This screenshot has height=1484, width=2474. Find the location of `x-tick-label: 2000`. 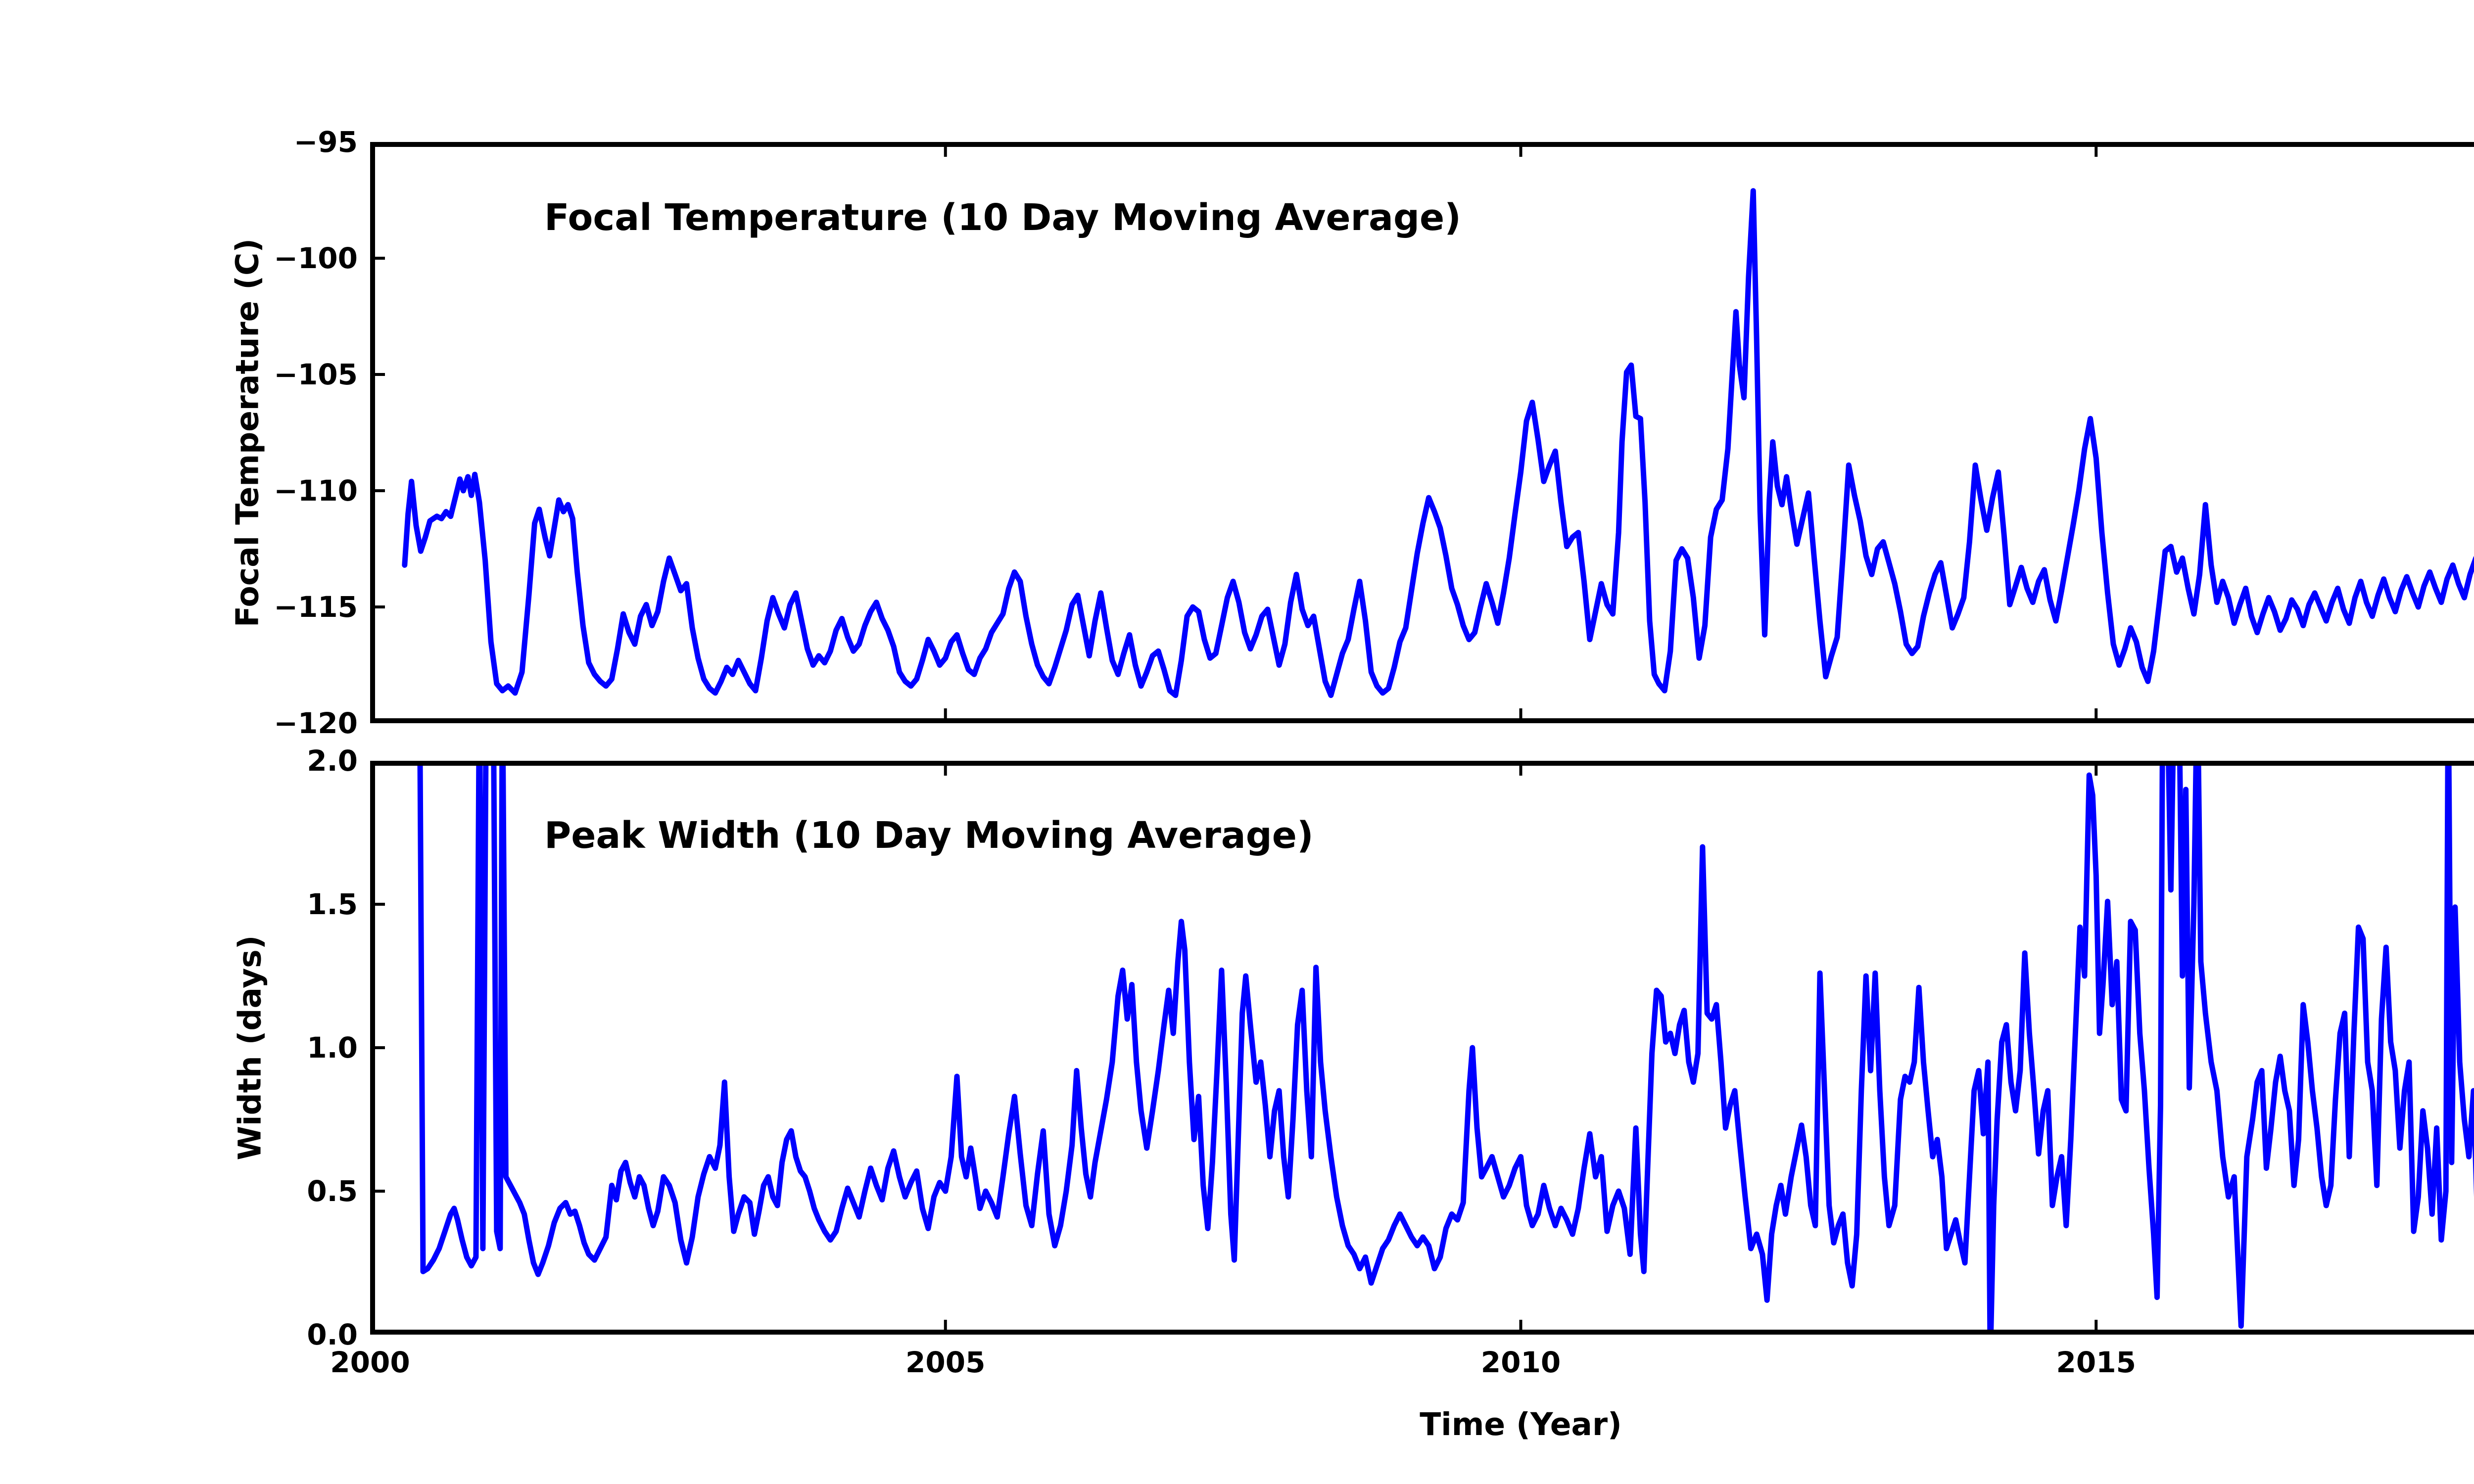

x-tick-label: 2000 is located at coordinates (370, 1362).